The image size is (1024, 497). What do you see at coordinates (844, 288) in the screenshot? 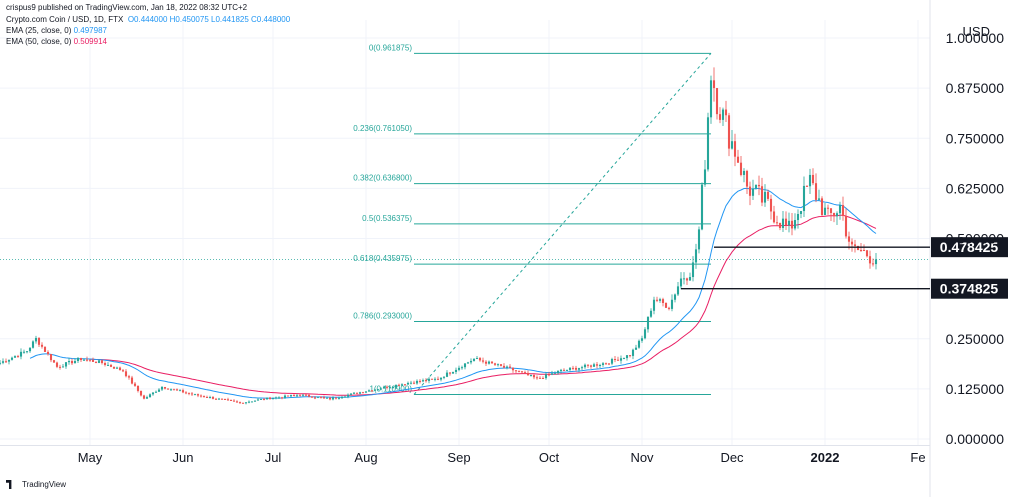
I see `horizontal-line: 0.374825` at bounding box center [844, 288].